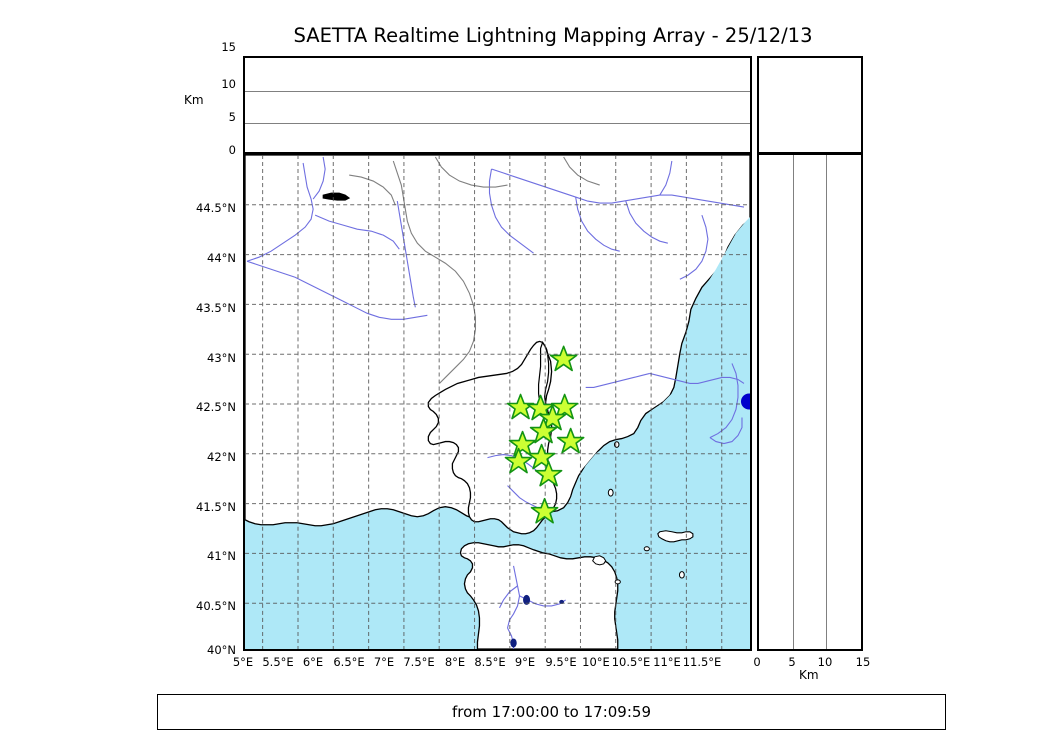 The image size is (1050, 750). I want to click on tick-lat-41.5: 41.5°N, so click(216, 507).